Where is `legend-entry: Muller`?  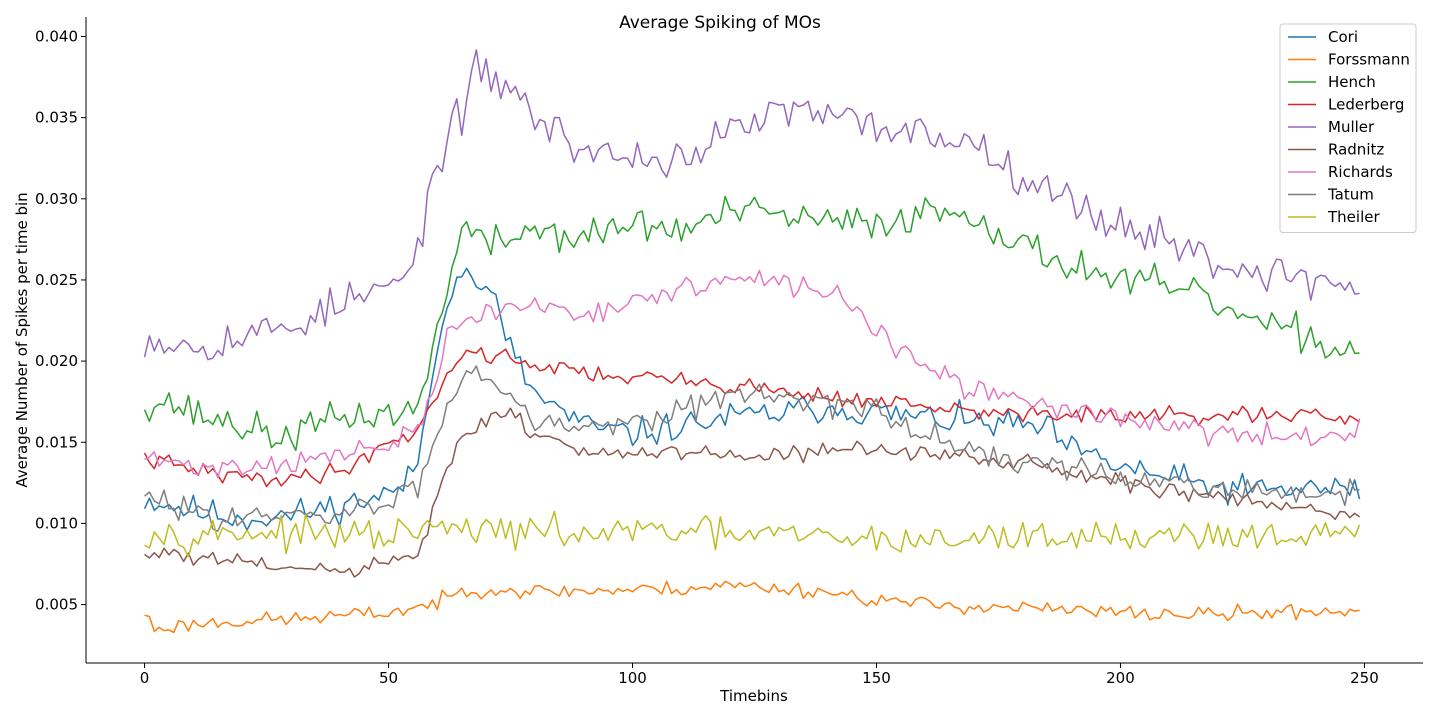 legend-entry: Muller is located at coordinates (1351, 127).